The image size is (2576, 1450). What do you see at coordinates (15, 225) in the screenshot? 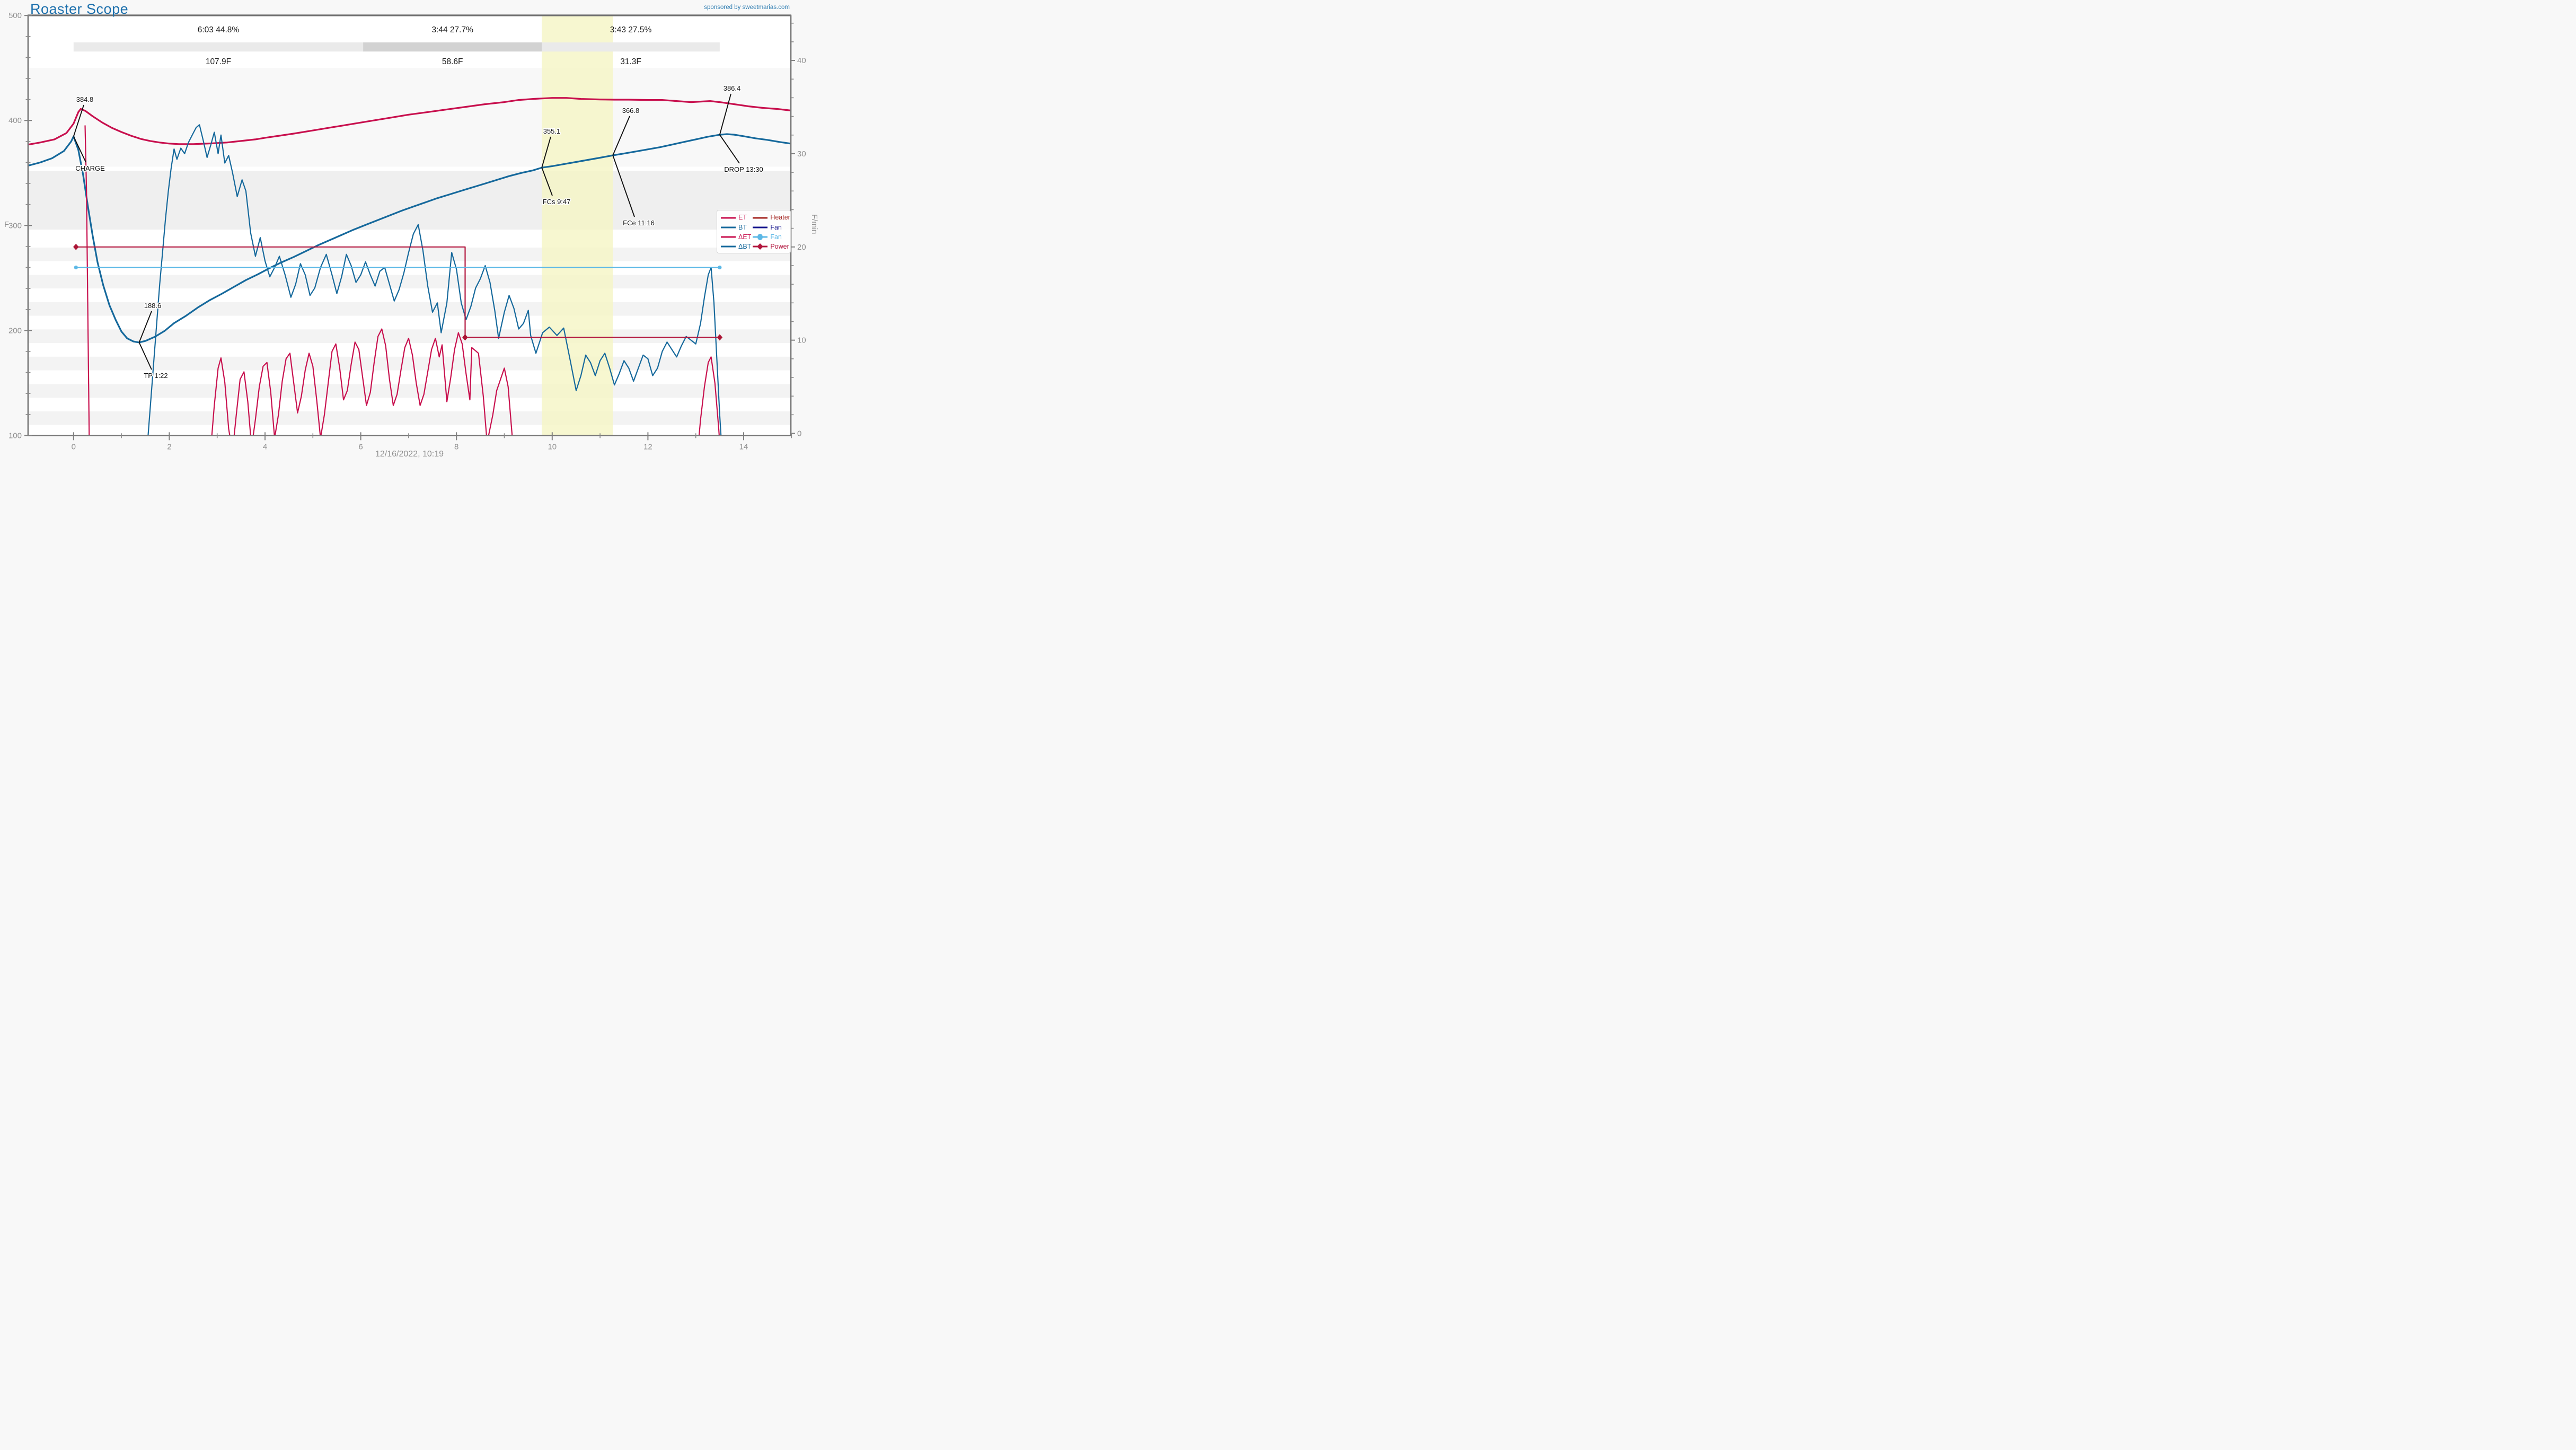
I see `left-tick-label: 300` at bounding box center [15, 225].